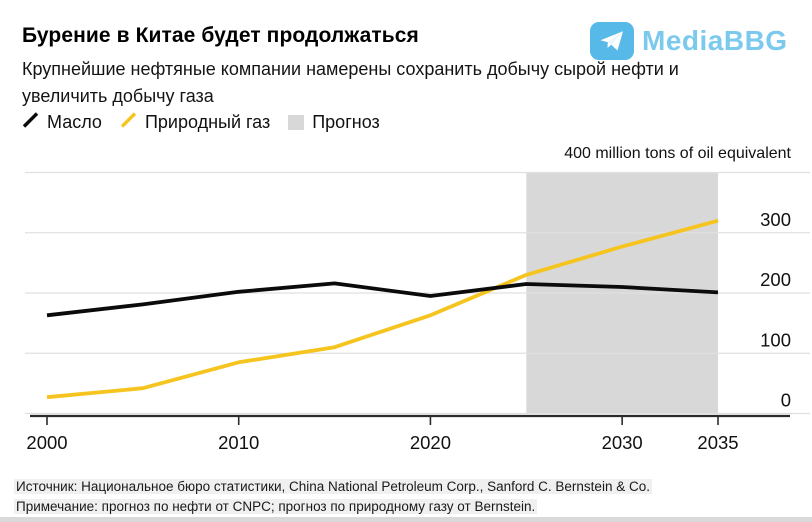 This screenshot has height=522, width=812. Describe the element at coordinates (406, 519) in the screenshot. I see `bottom-artifact-strip` at that location.